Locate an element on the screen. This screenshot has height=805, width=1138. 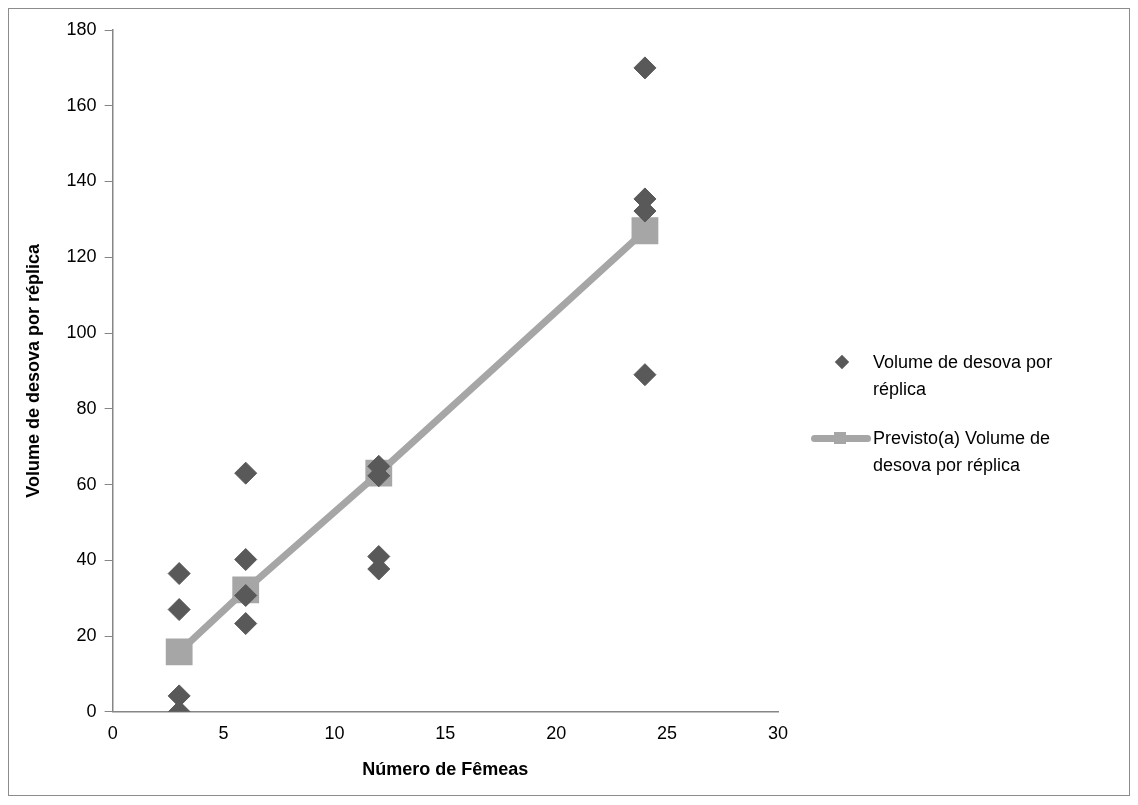
legend-label: Previsto(a) Volume de desova por réplica is located at coordinates (962, 452).